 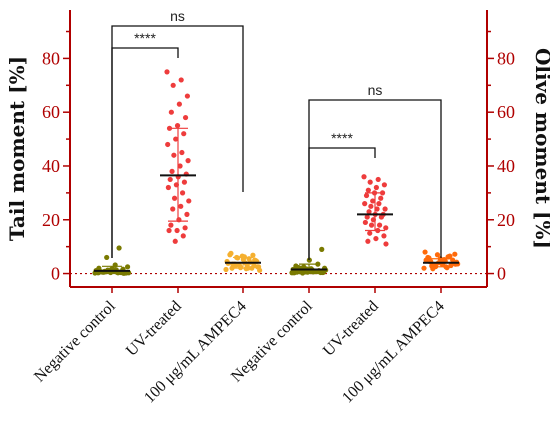 What do you see at coordinates (506, 112) in the screenshot?
I see `y2-tick-label: 60` at bounding box center [506, 112].